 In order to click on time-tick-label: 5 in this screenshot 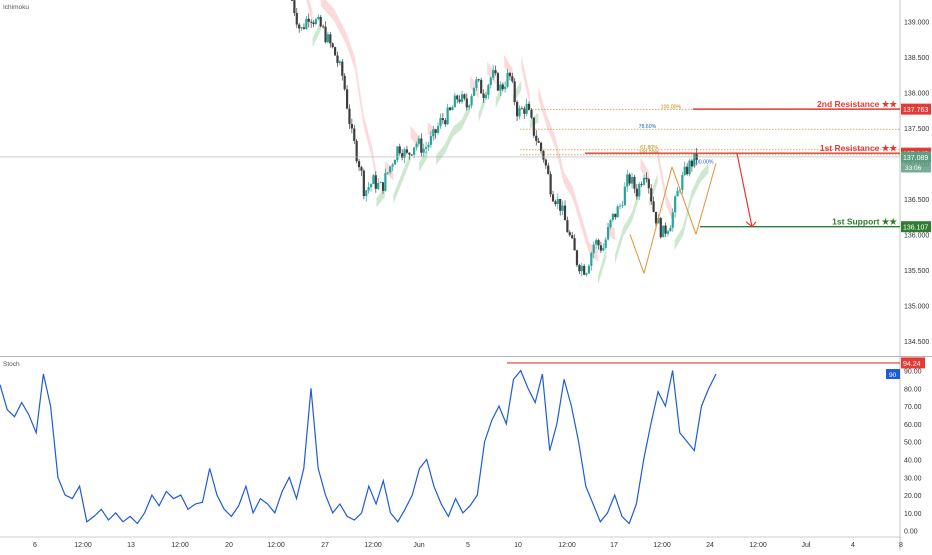, I will do `click(468, 545)`.